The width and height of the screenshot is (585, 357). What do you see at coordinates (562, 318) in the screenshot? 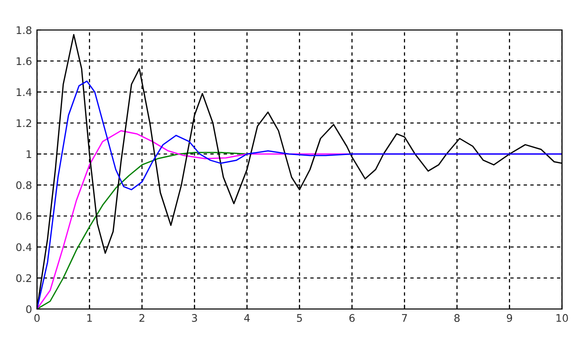
I see `x-tick-label: 10` at bounding box center [562, 318].